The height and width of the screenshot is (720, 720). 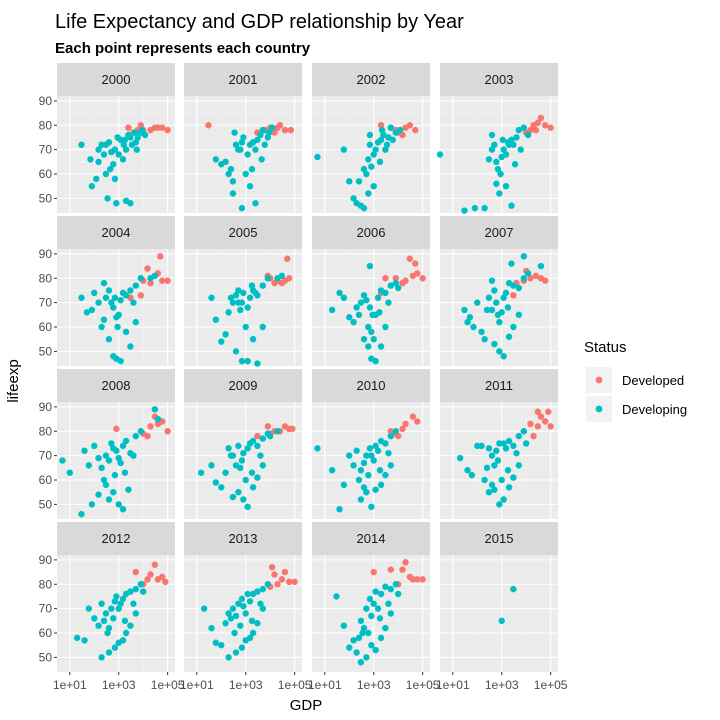 I want to click on y-tick-label: 70, so click(x=46, y=303).